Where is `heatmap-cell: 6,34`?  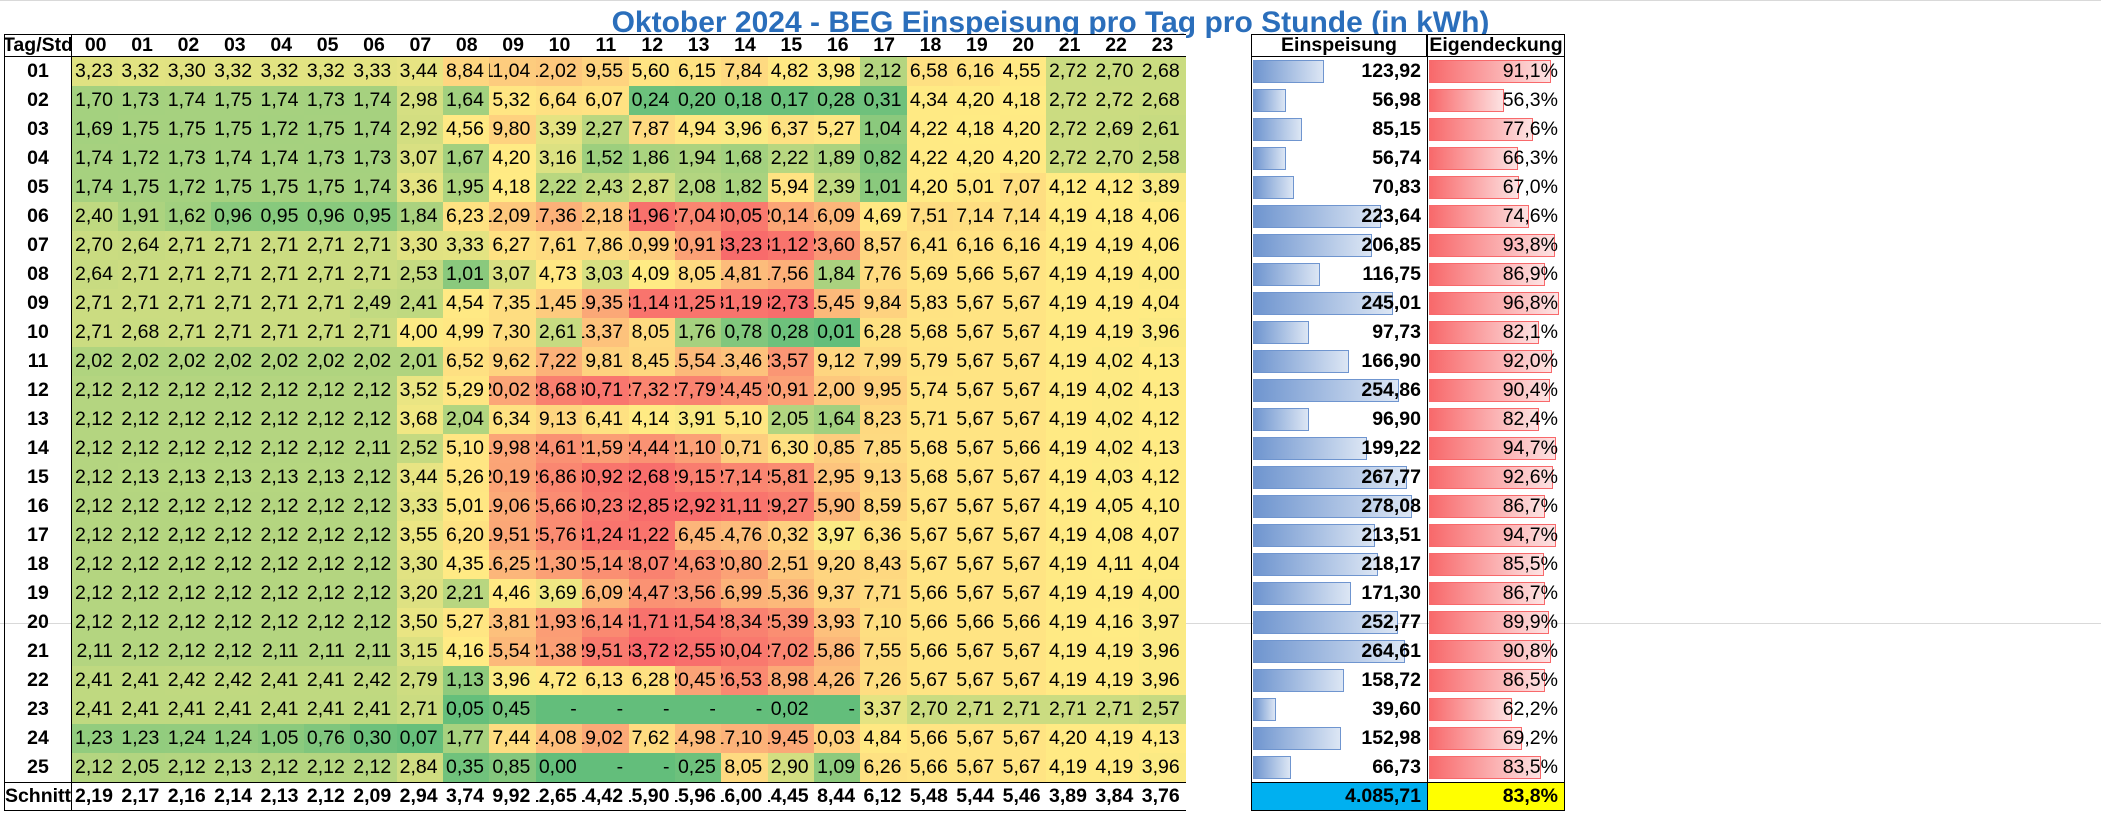 heatmap-cell: 6,34 is located at coordinates (513, 419).